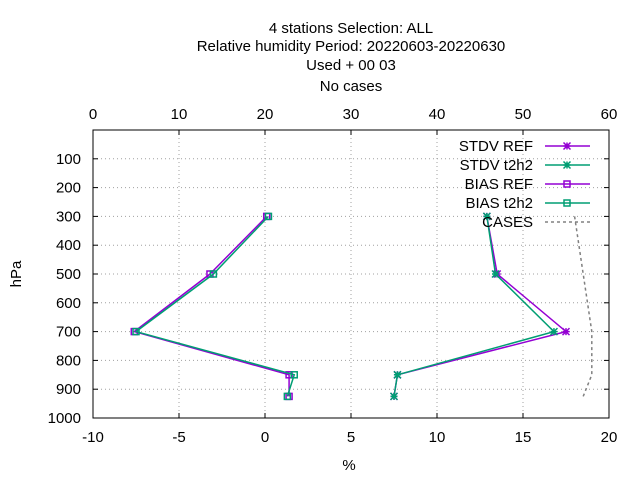  What do you see at coordinates (68, 216) in the screenshot?
I see `y-tick-label: 300` at bounding box center [68, 216].